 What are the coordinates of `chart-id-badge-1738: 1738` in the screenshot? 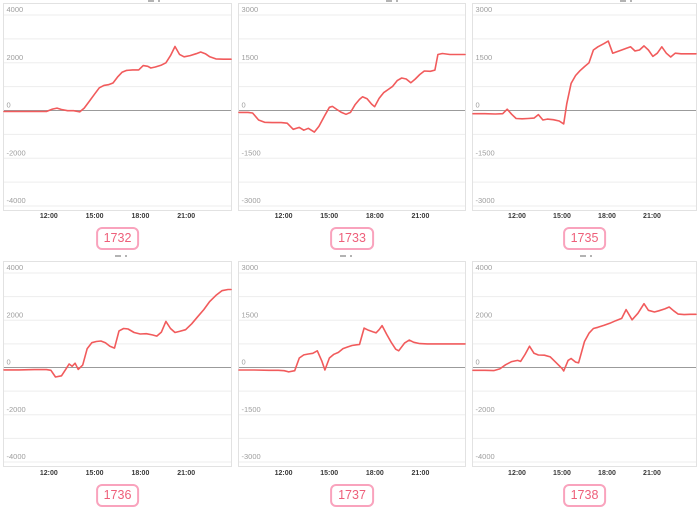 It's located at (584, 495).